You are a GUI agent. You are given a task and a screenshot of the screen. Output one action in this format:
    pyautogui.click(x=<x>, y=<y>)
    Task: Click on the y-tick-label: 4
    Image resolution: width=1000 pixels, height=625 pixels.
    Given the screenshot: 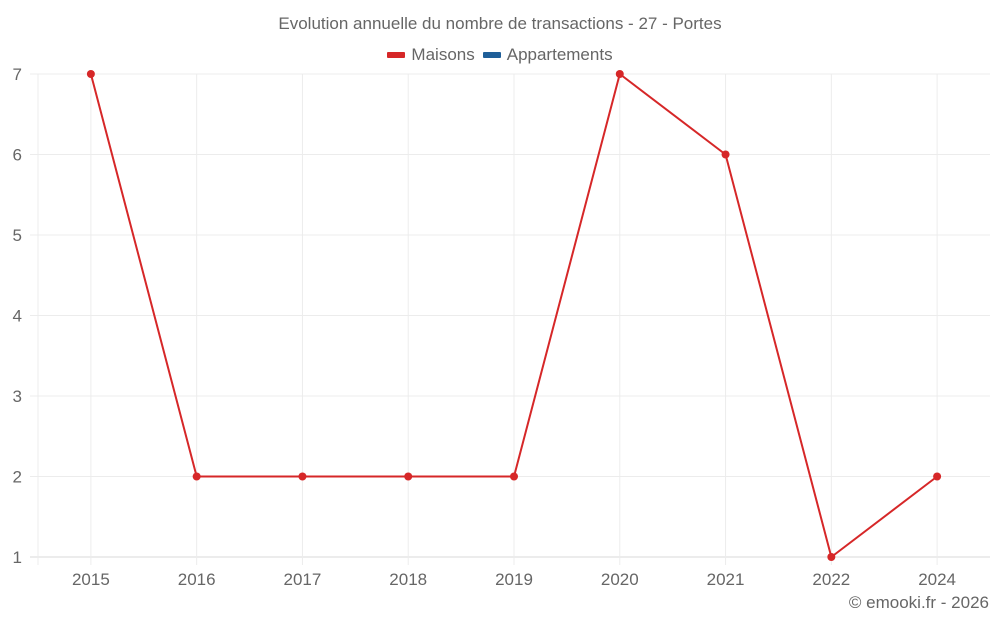 What is the action you would take?
    pyautogui.click(x=17, y=316)
    